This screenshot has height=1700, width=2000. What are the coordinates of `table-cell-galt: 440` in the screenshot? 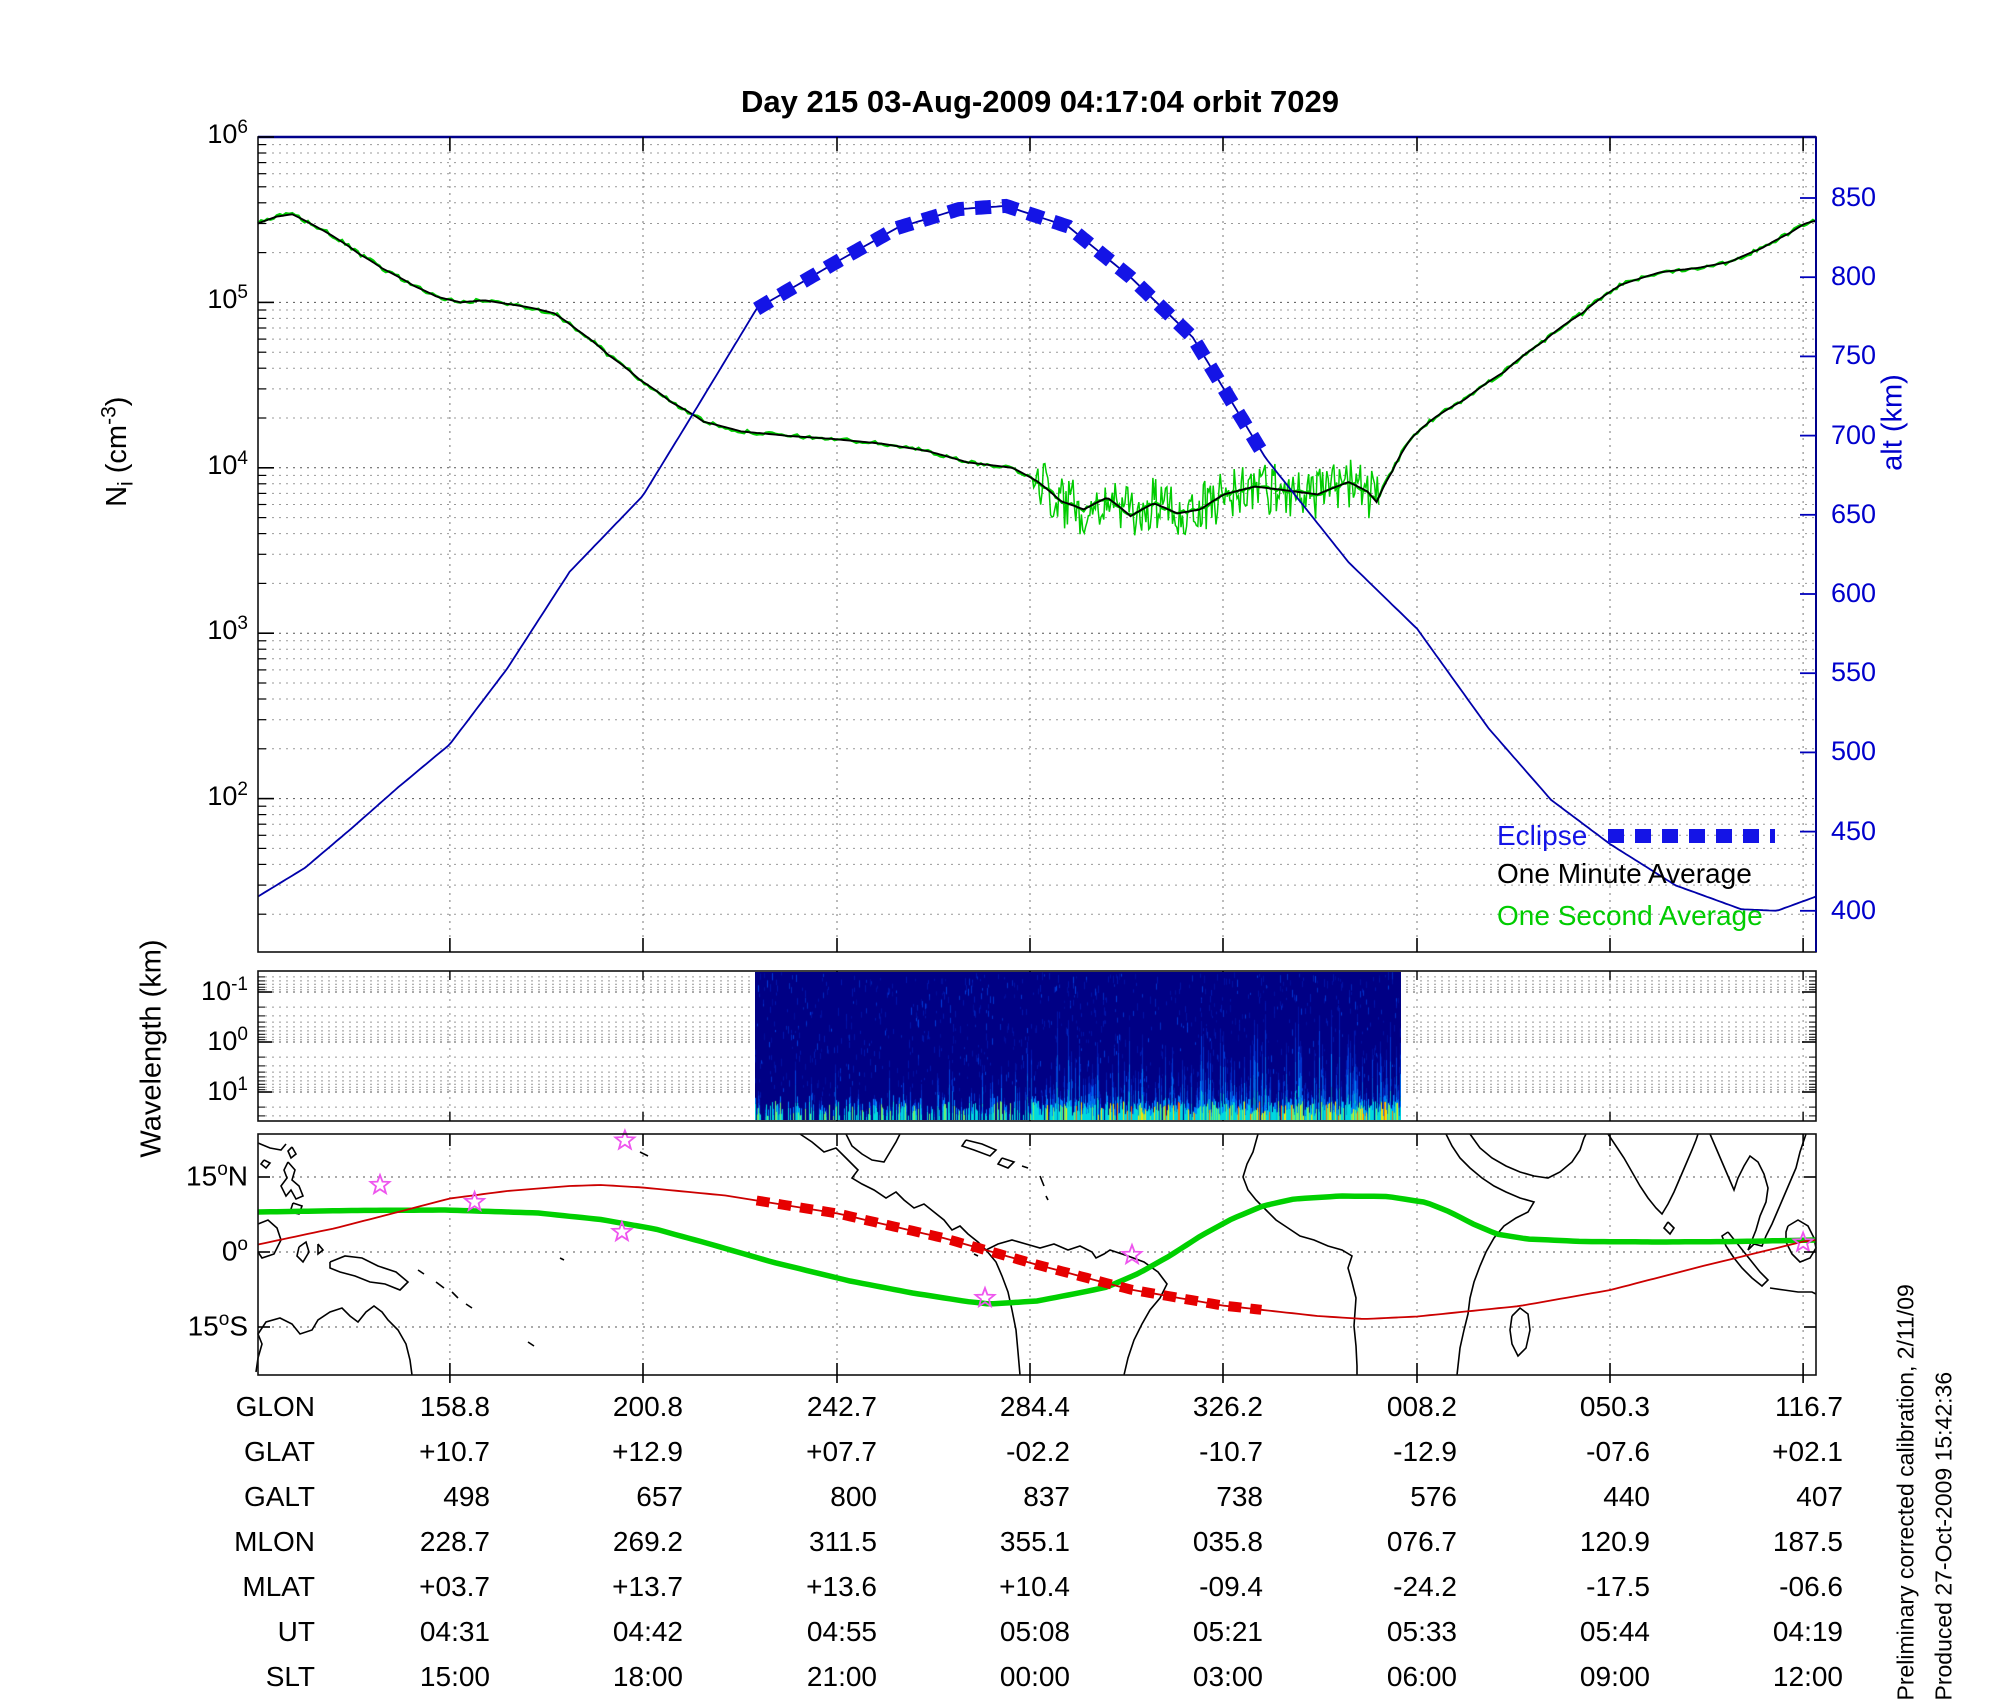 It's located at (1626, 1496).